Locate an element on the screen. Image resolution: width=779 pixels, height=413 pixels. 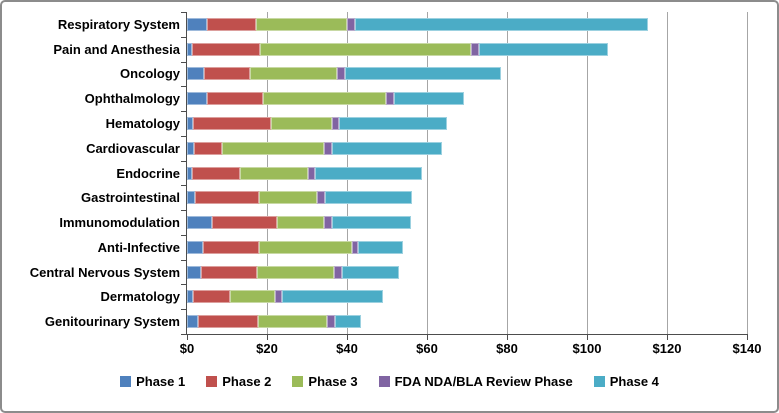
y-axis-line is located at coordinates (186, 173).